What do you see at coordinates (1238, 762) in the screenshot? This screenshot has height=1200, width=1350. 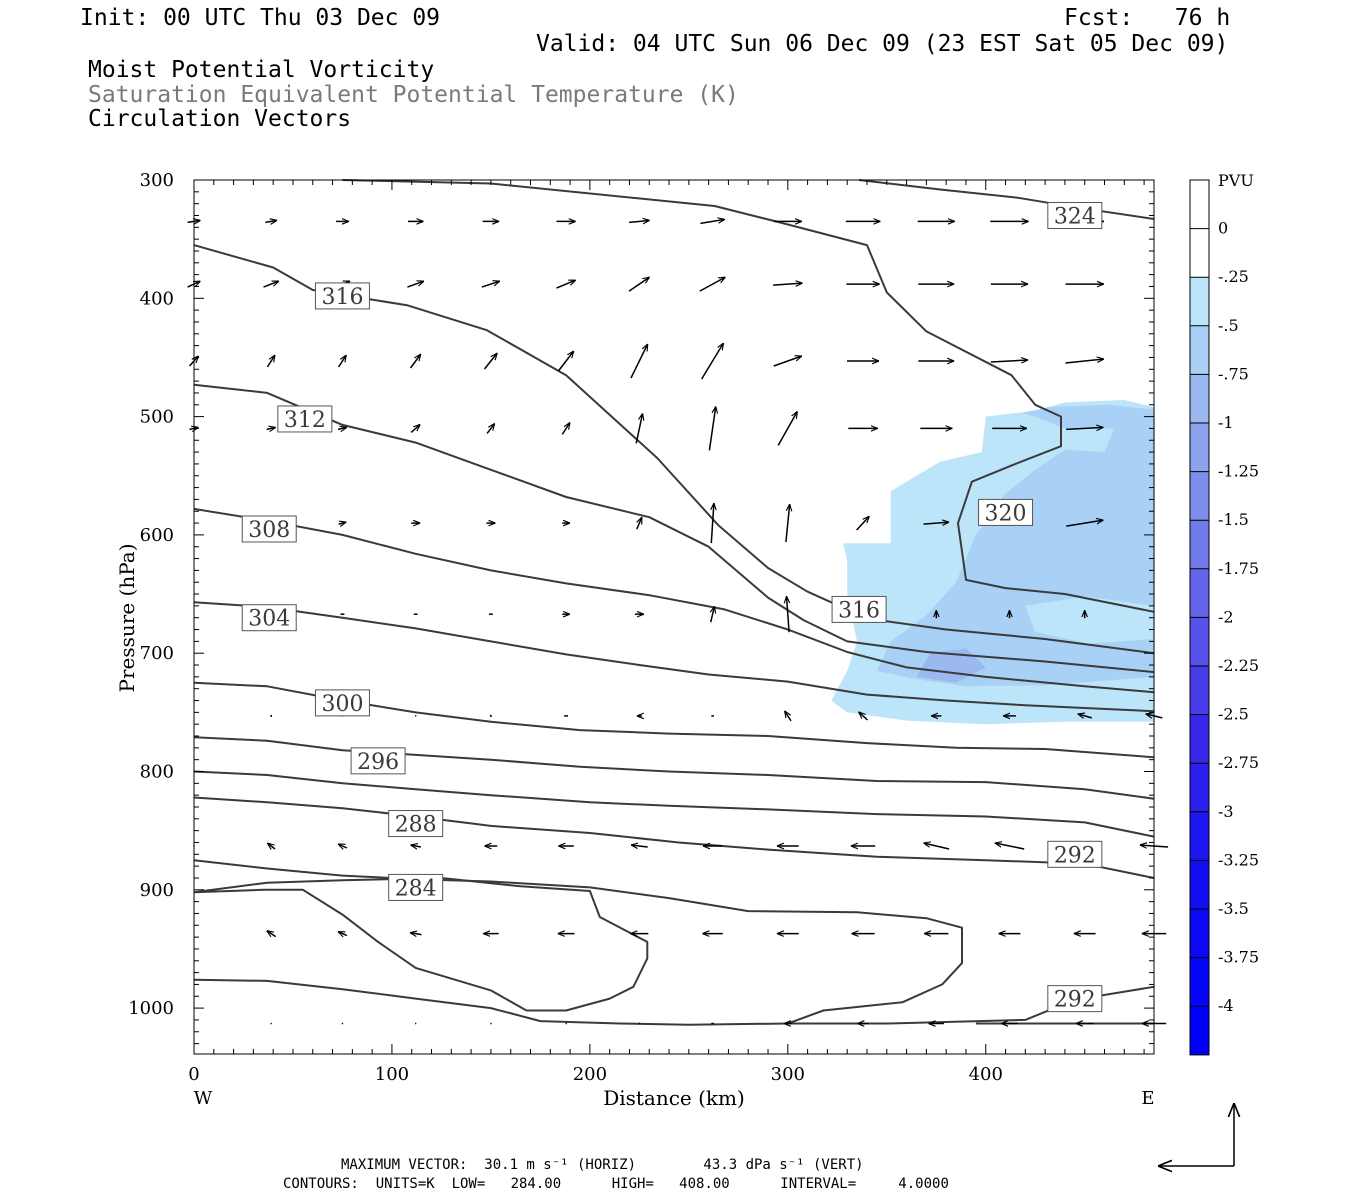 I see `colorbar-label: -2.75` at bounding box center [1238, 762].